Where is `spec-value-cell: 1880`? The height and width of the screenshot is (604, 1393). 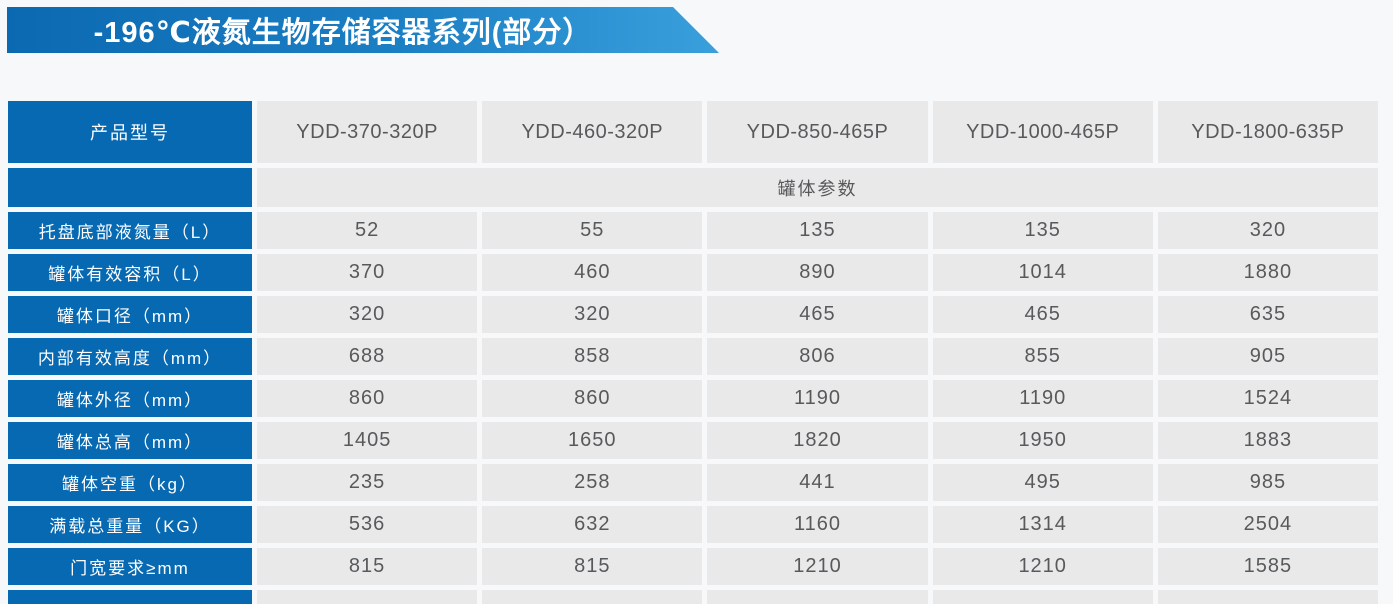
spec-value-cell: 1880 is located at coordinates (1267, 272).